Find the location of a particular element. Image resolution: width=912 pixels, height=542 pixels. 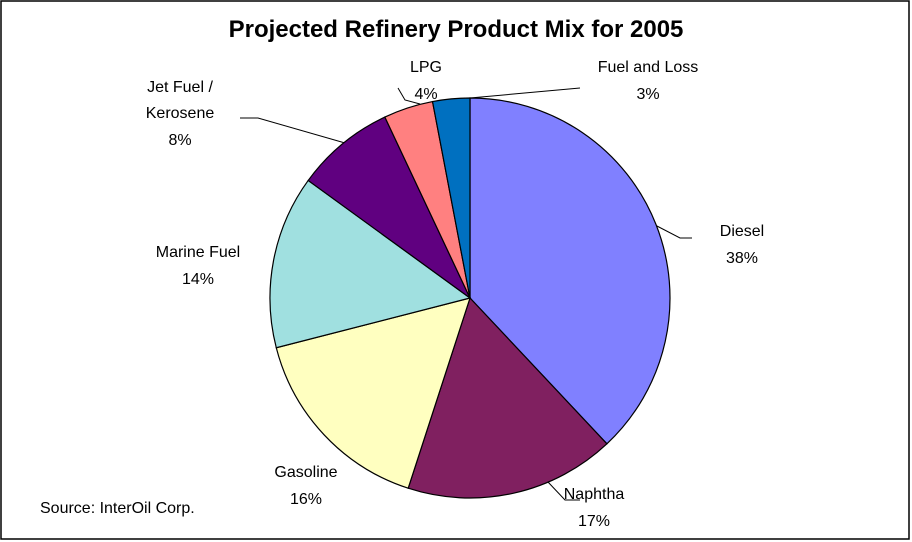

category-label: Jet Fuel / Kerosene is located at coordinates (180, 100).